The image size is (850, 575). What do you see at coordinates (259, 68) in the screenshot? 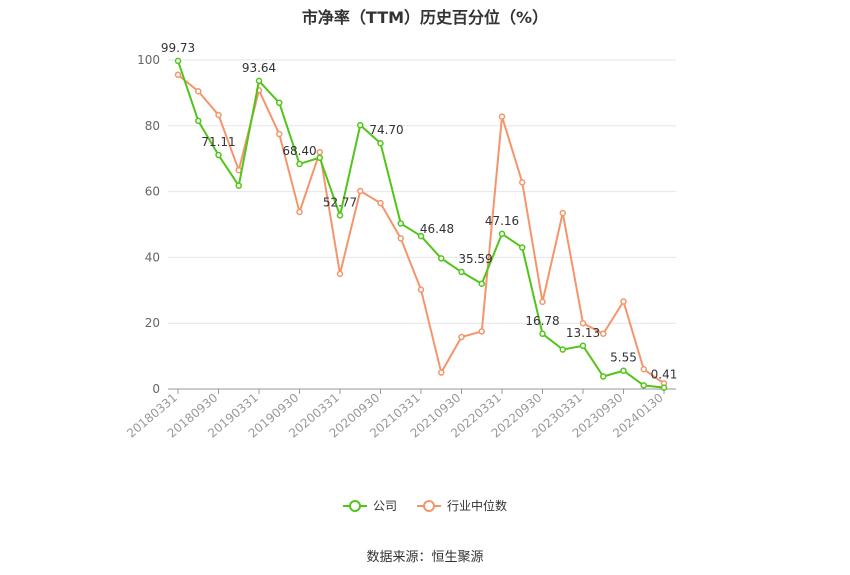
I see `data-label: 93.64` at bounding box center [259, 68].